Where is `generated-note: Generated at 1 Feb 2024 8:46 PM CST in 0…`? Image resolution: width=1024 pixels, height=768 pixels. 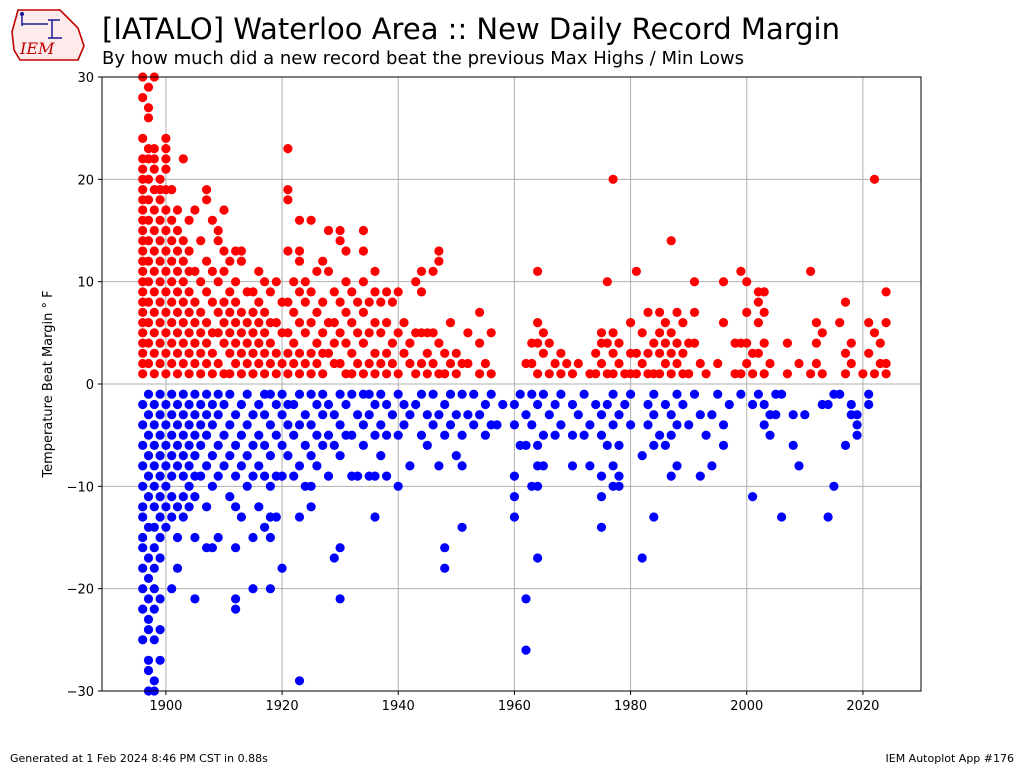
generated-note: Generated at 1 Feb 2024 8:46 PM CST in 0… is located at coordinates (139, 758).